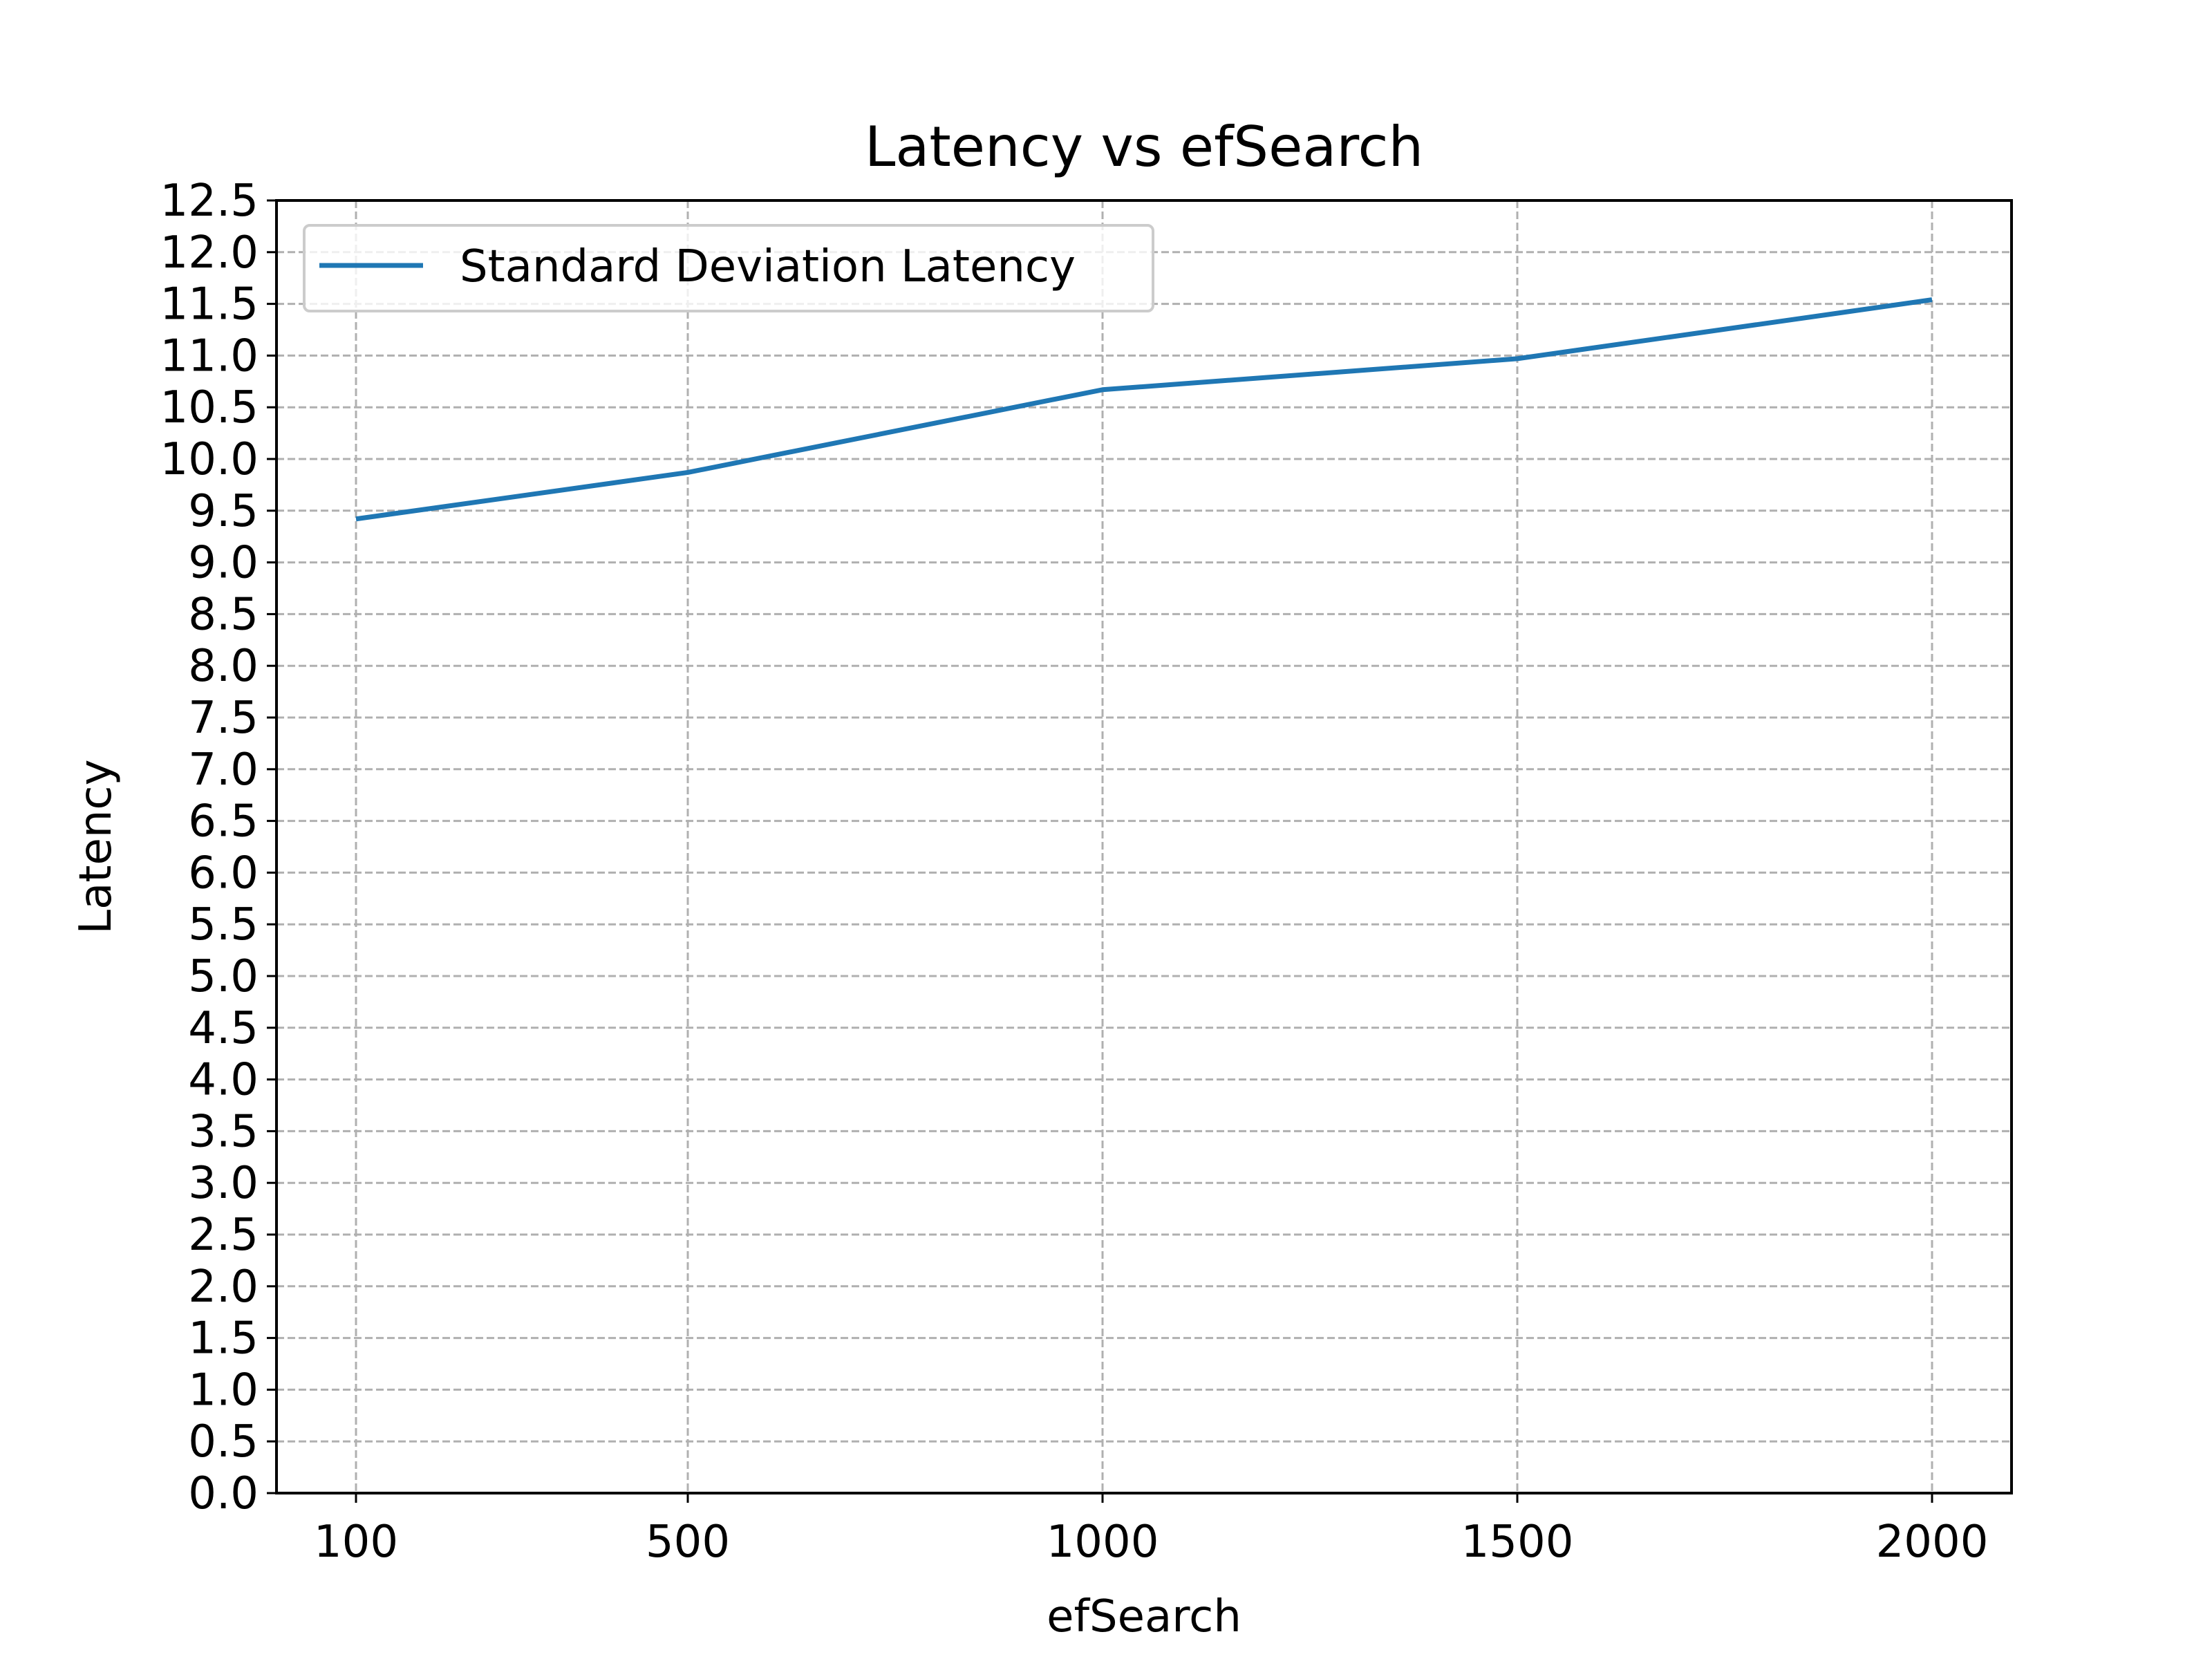 The width and height of the screenshot is (2212, 1659). Describe the element at coordinates (209, 253) in the screenshot. I see `y-tick-label: 12.0` at that location.